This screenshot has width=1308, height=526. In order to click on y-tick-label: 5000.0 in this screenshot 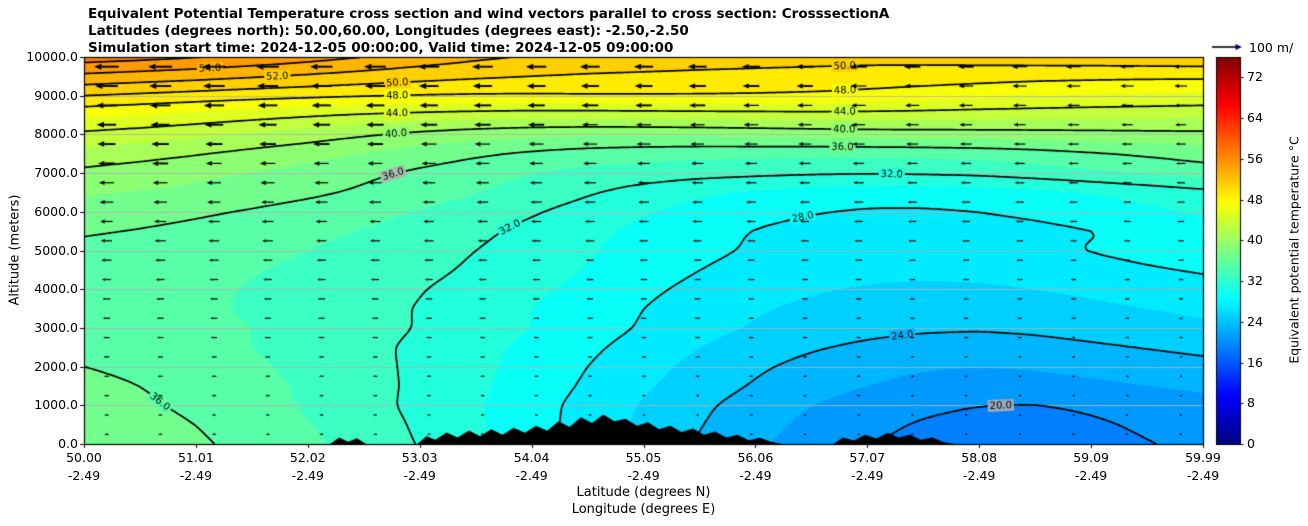, I will do `click(56, 250)`.